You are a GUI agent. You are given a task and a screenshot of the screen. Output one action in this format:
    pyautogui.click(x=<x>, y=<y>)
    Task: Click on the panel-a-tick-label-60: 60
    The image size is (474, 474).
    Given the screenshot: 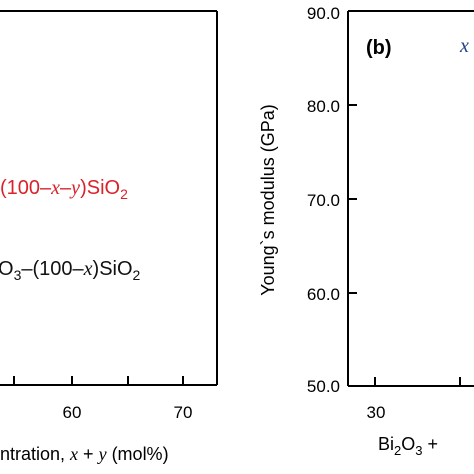 What is the action you would take?
    pyautogui.click(x=72, y=412)
    